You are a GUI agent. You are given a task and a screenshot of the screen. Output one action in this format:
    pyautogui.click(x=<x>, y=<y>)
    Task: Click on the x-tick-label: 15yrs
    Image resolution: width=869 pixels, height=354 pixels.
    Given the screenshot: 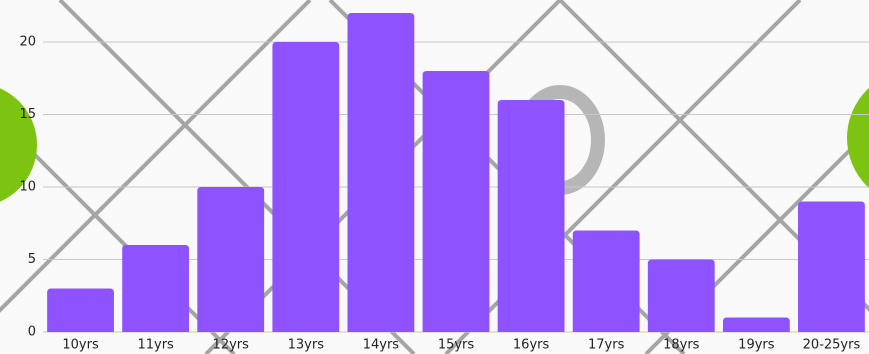 What is the action you would take?
    pyautogui.click(x=456, y=345)
    